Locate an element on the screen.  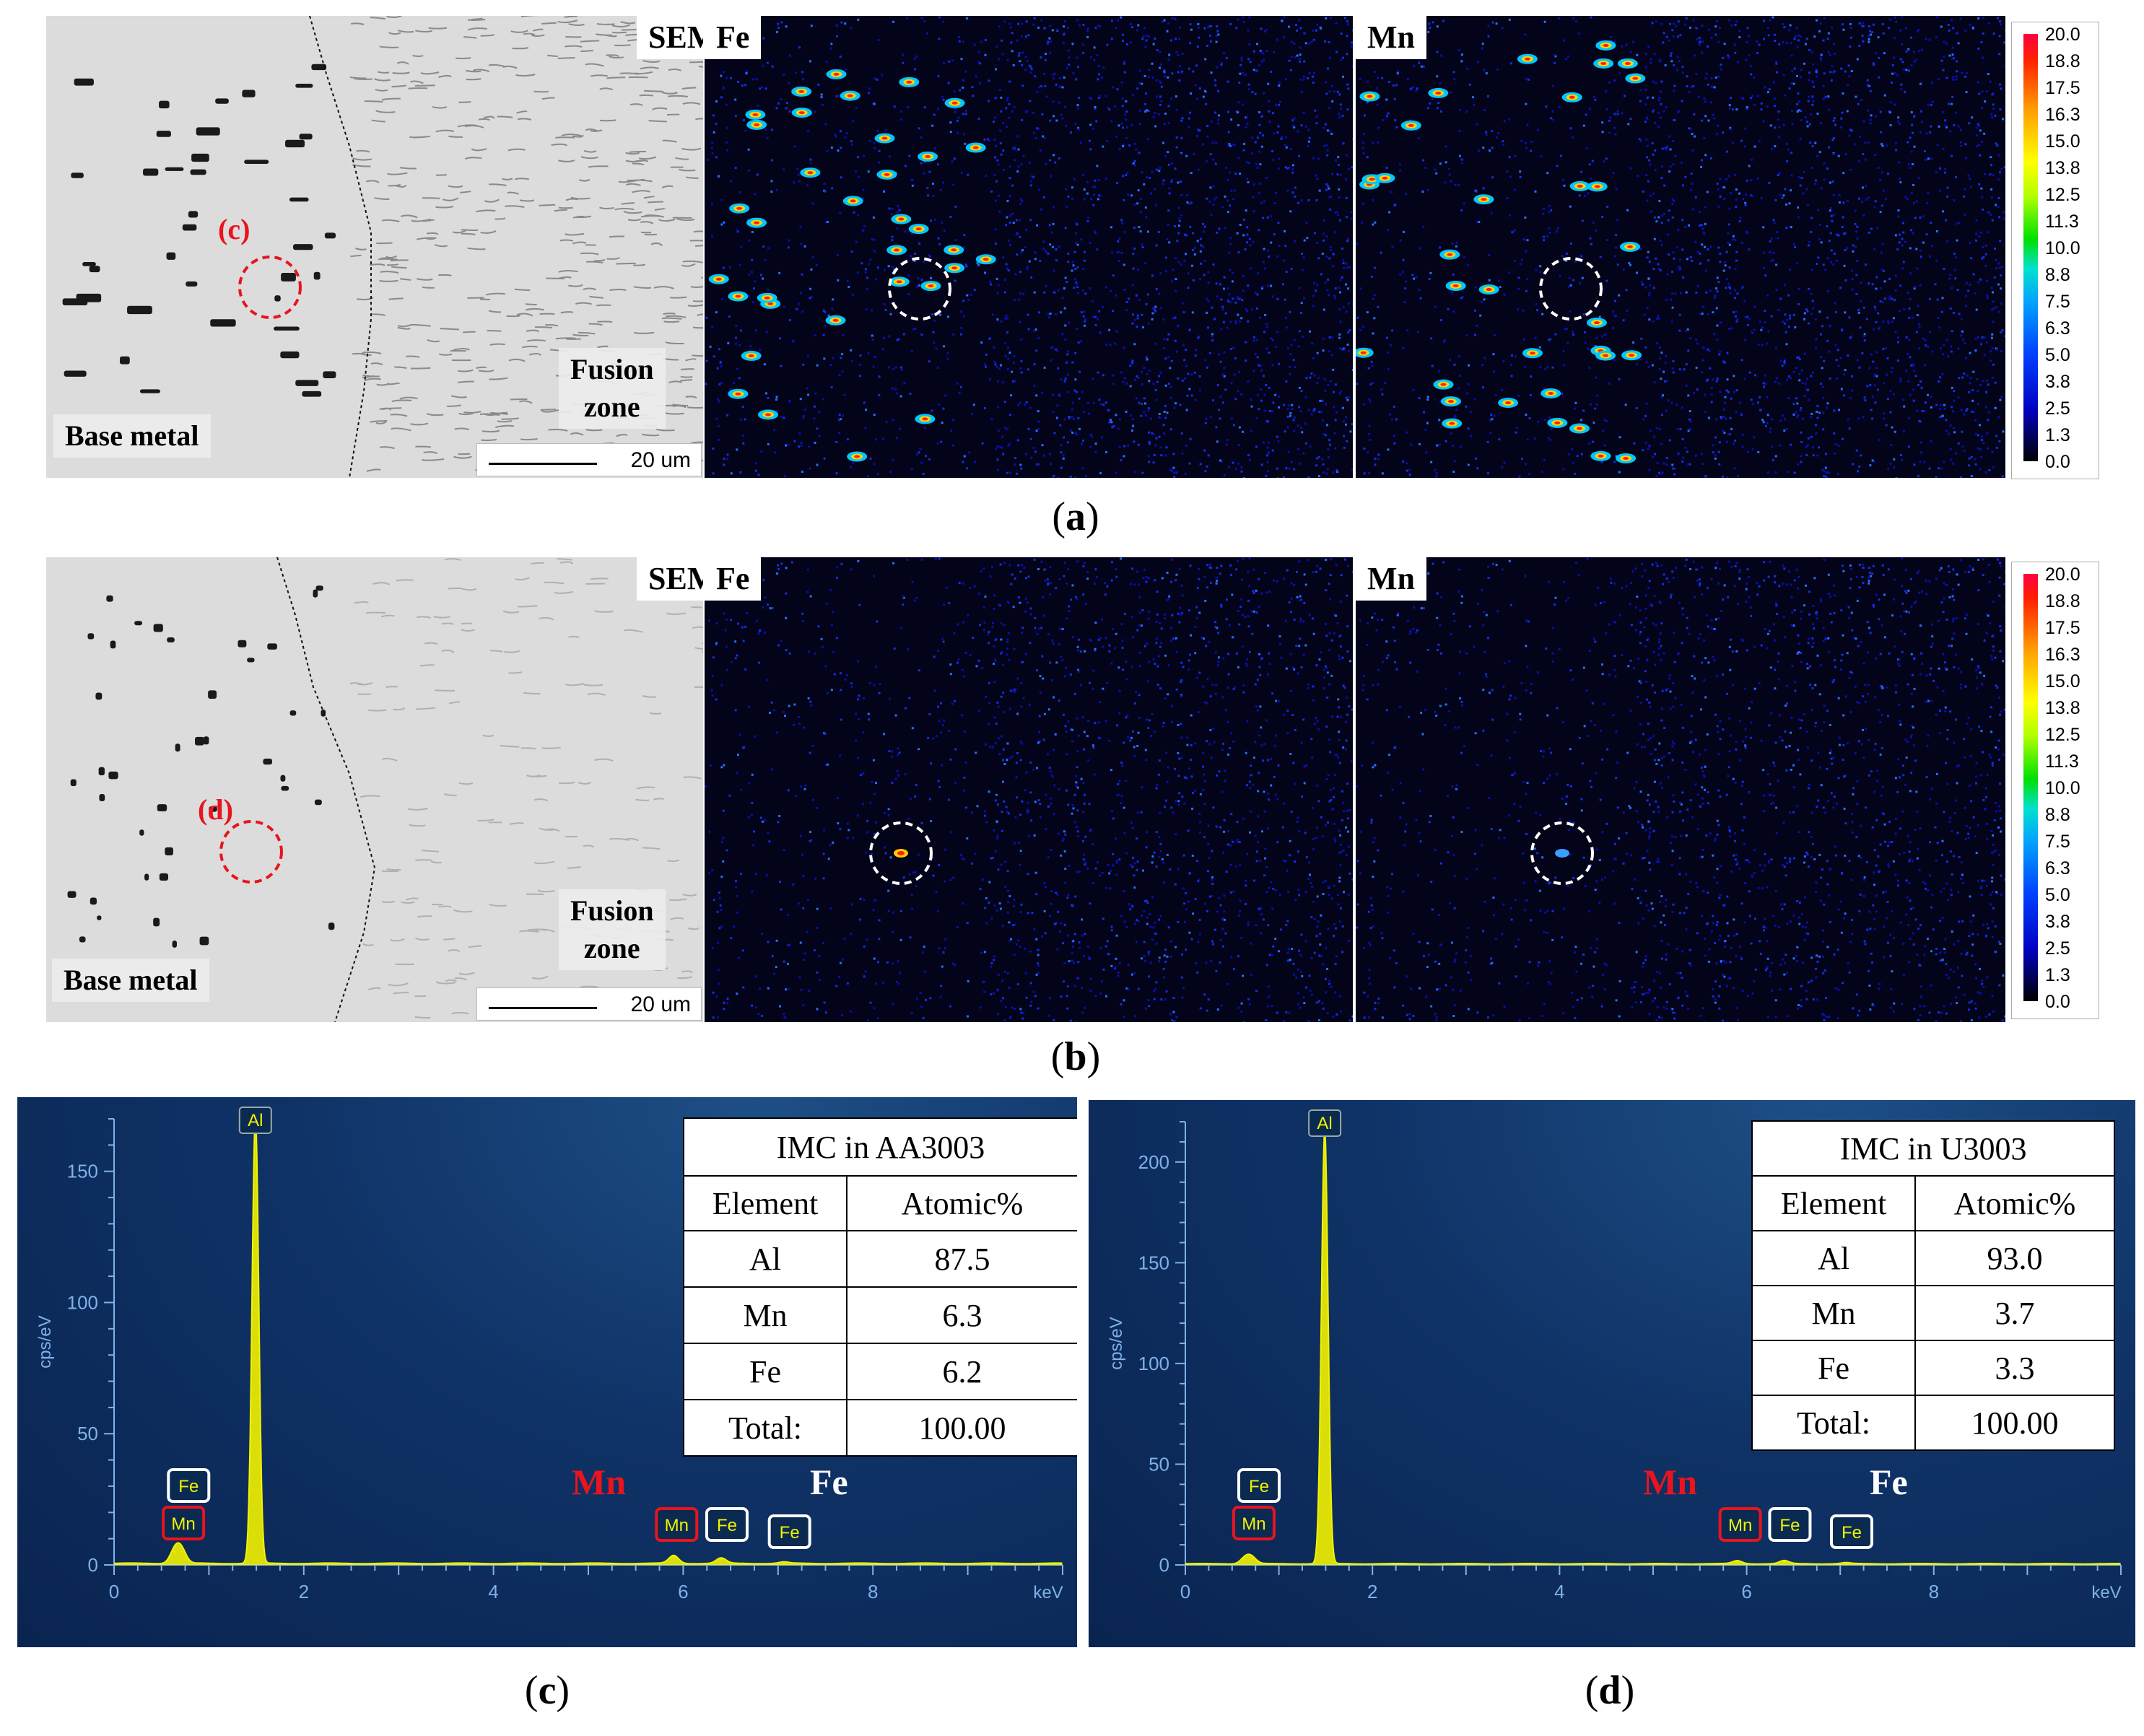
map-hotspots is located at coordinates (852, 265).